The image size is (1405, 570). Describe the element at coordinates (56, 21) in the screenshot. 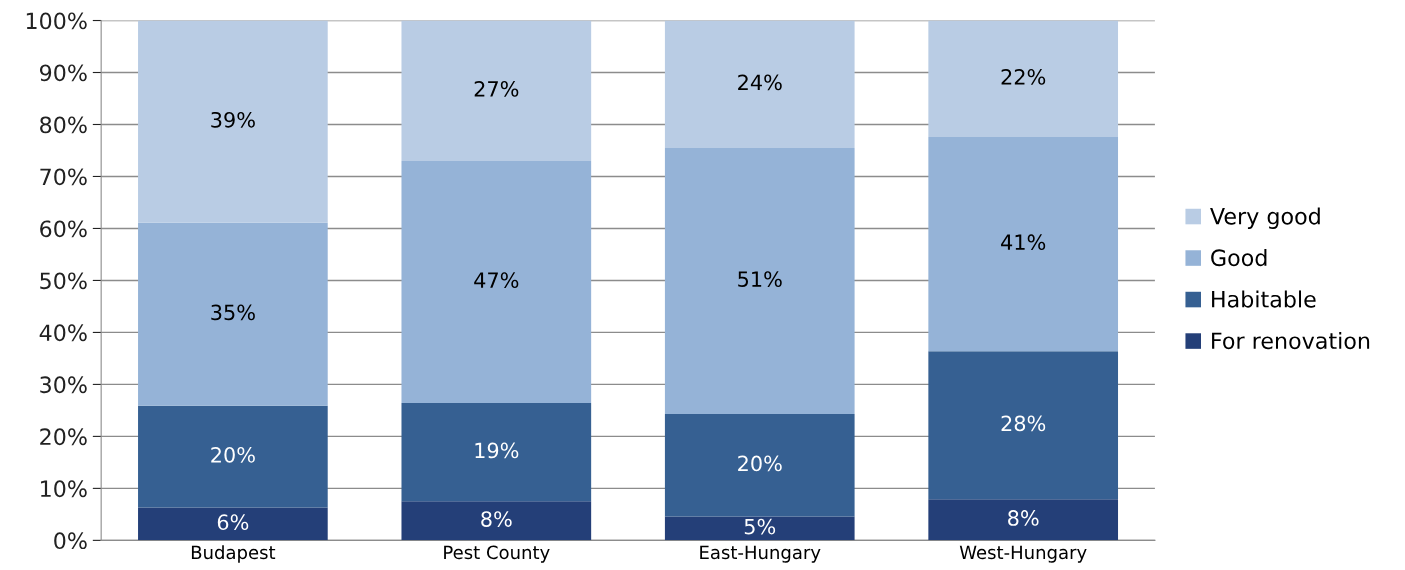

I see `y-tick-label: 100%` at that location.